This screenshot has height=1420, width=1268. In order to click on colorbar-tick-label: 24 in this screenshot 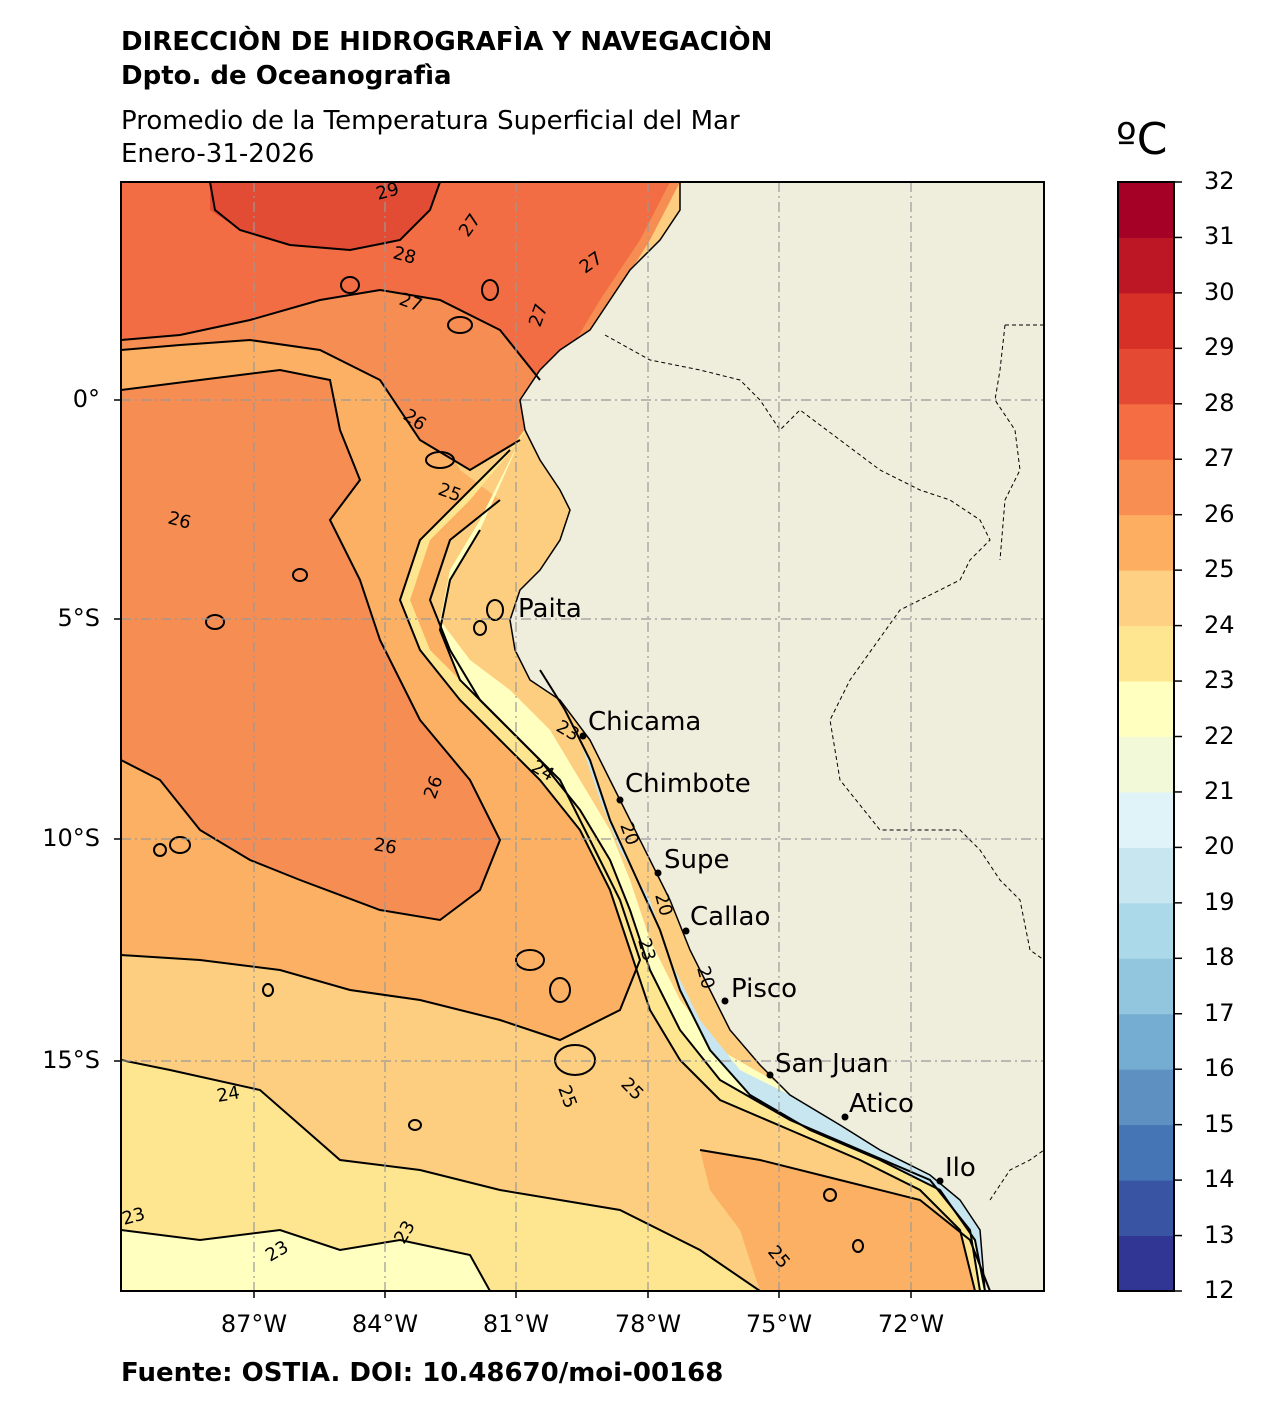, I will do `click(1219, 624)`.